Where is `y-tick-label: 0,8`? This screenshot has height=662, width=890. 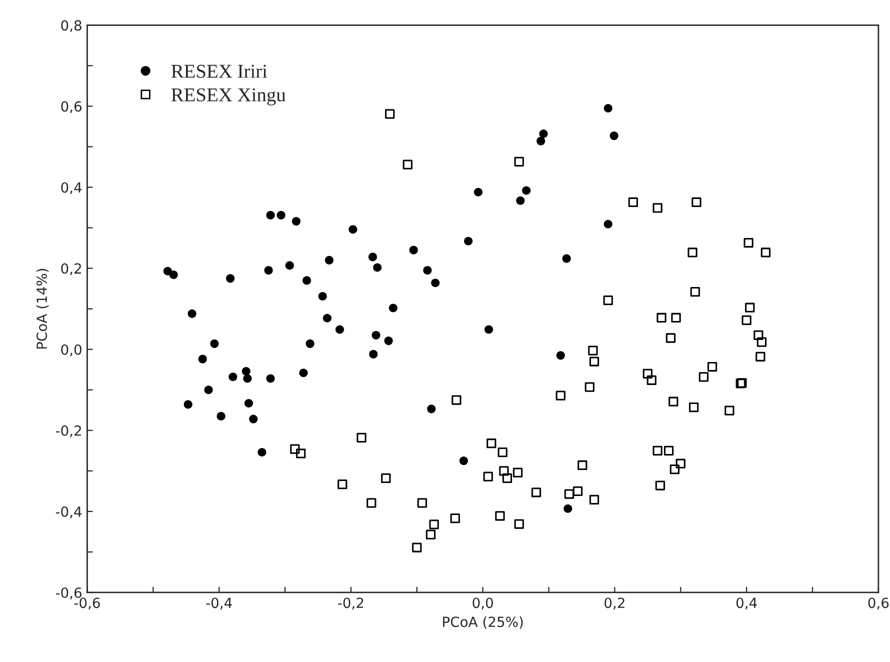 y-tick-label: 0,8 is located at coordinates (71, 26).